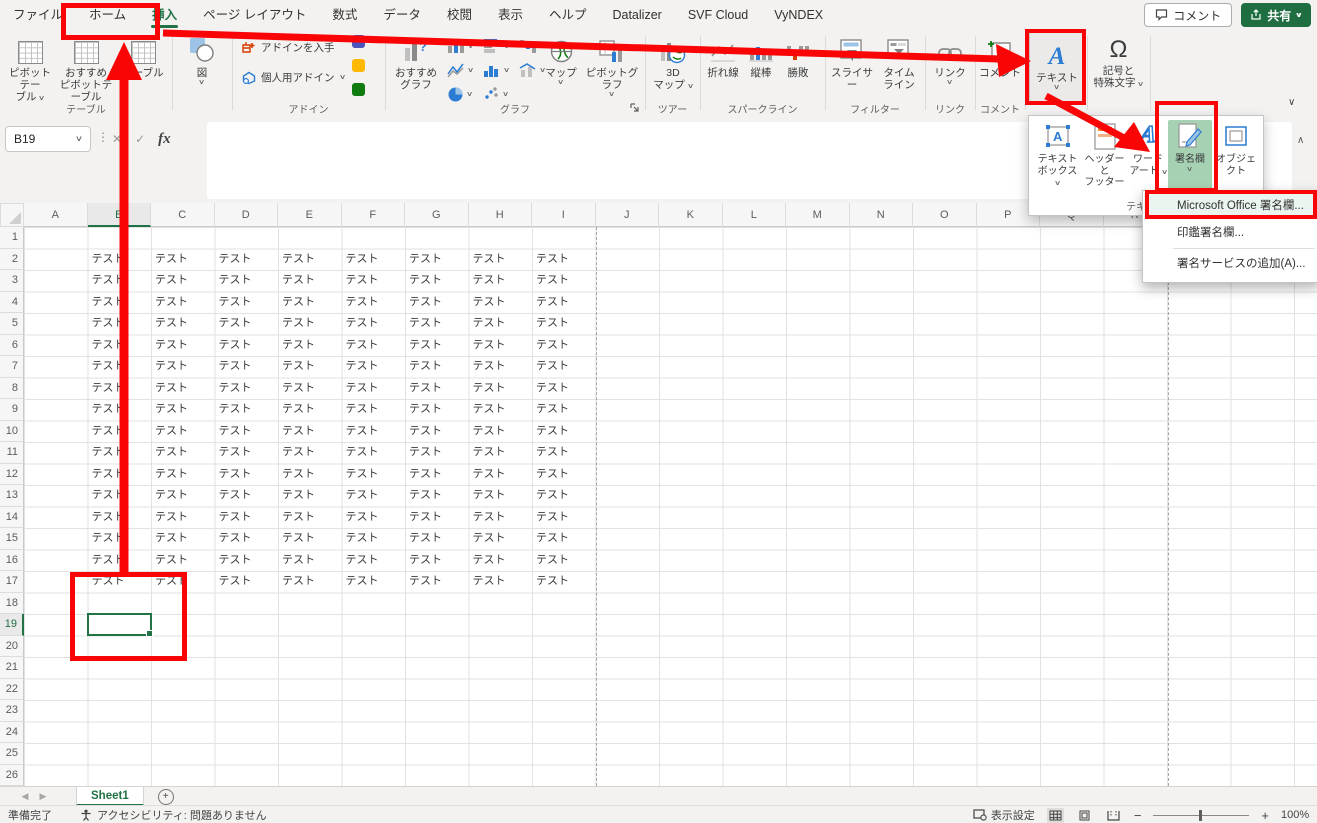 Image resolution: width=1317 pixels, height=823 pixels. Describe the element at coordinates (143, 55) in the screenshot. I see `table-button: テーブル` at that location.